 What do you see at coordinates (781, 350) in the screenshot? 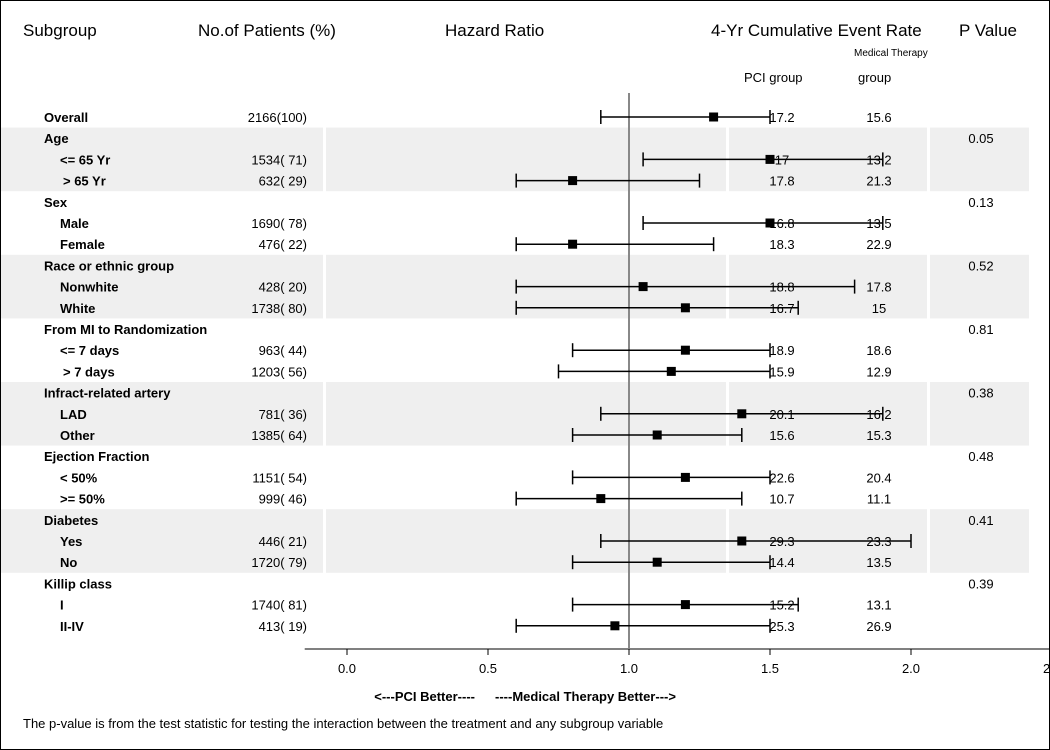
I see `pci-rate-value: 18.9` at bounding box center [781, 350].